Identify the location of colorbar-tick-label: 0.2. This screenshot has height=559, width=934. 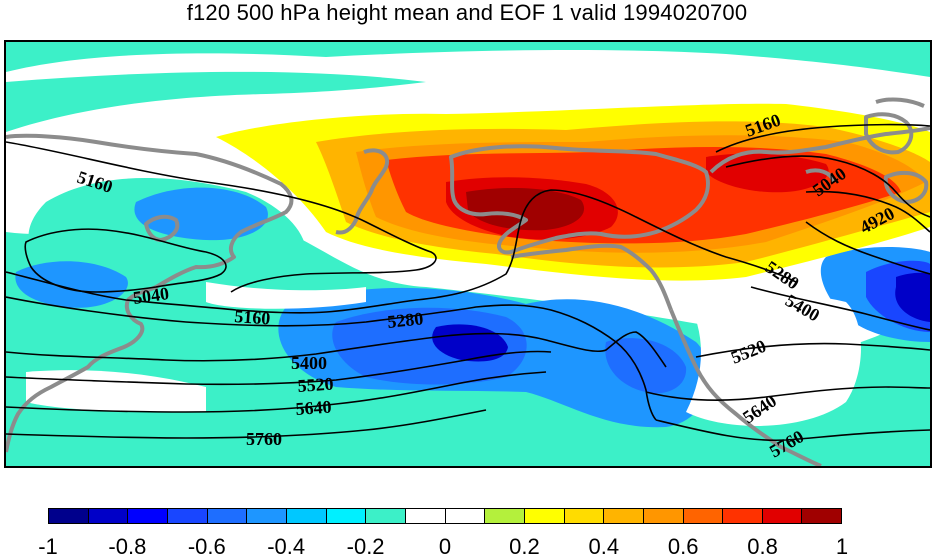
(524, 546).